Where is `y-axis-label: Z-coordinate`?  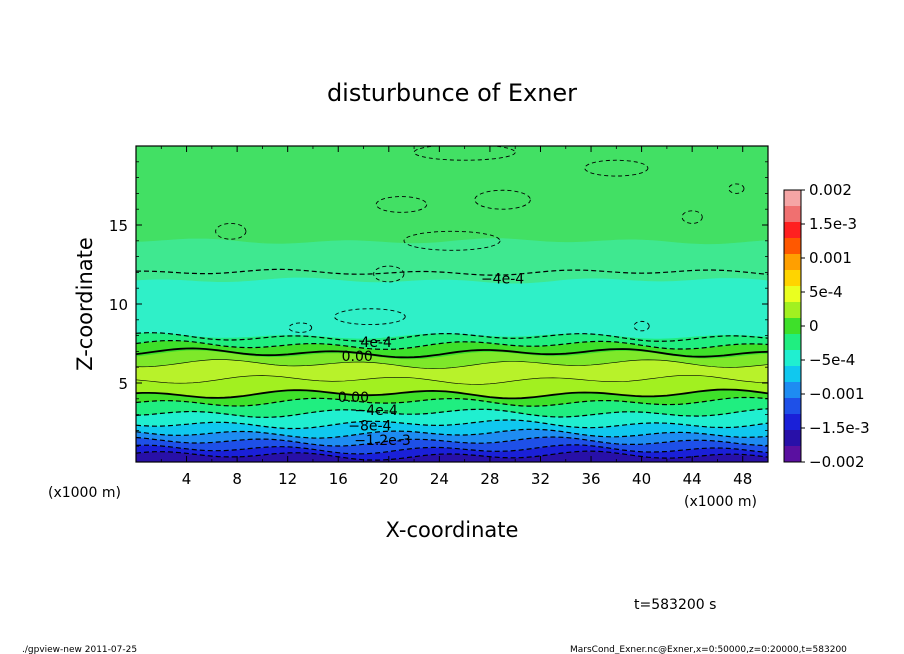
y-axis-label: Z-coordinate is located at coordinates (85, 304).